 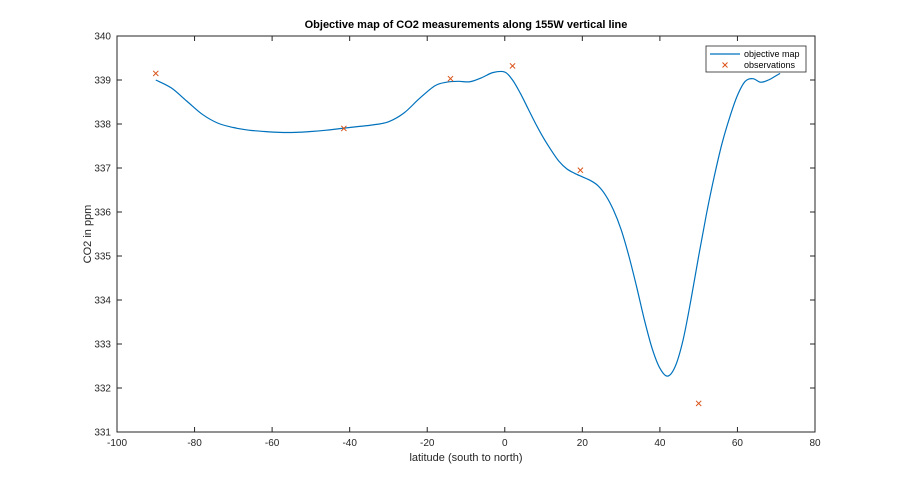 I want to click on x-tick-label: -60, so click(x=272, y=443).